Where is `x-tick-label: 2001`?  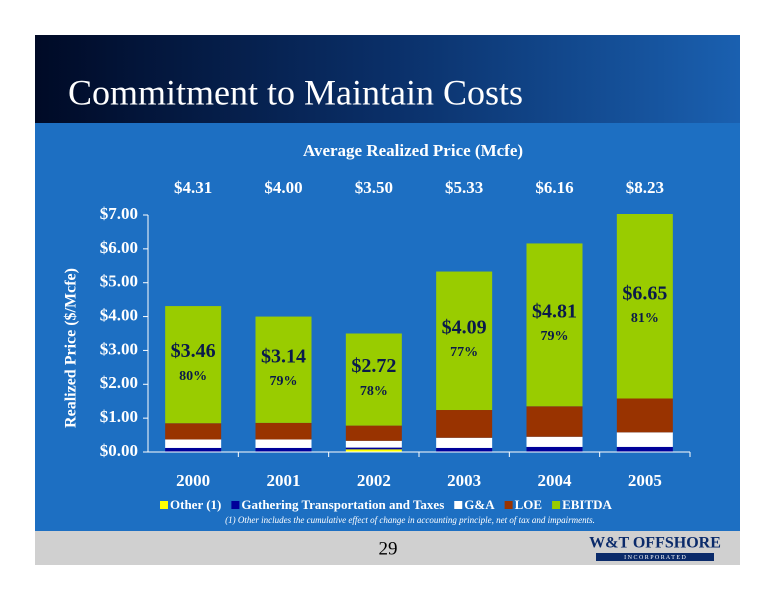
x-tick-label: 2001 is located at coordinates (284, 480).